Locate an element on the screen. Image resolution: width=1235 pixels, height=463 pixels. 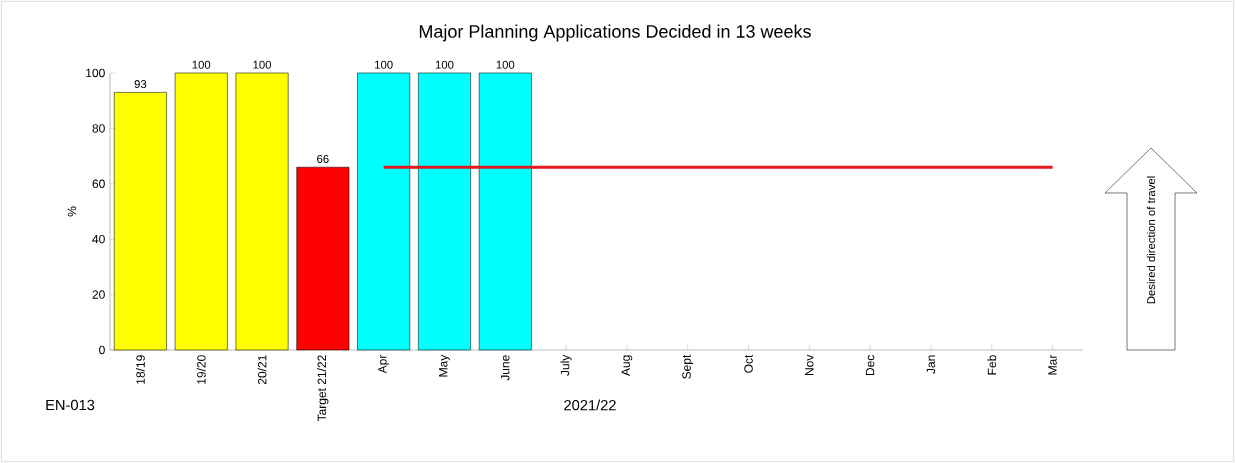
chart-title: Major Planning Applications Decided in 13 weeks is located at coordinates (615, 33).